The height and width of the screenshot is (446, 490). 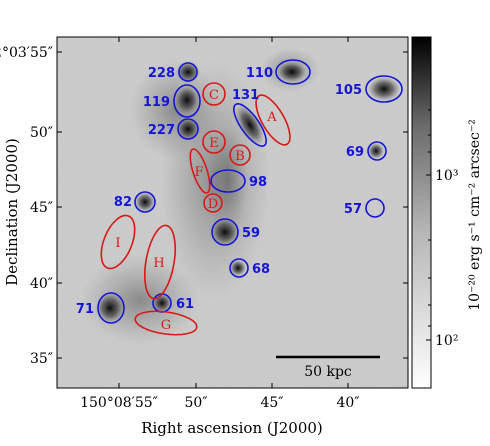 I want to click on region-label: E, so click(x=214, y=143).